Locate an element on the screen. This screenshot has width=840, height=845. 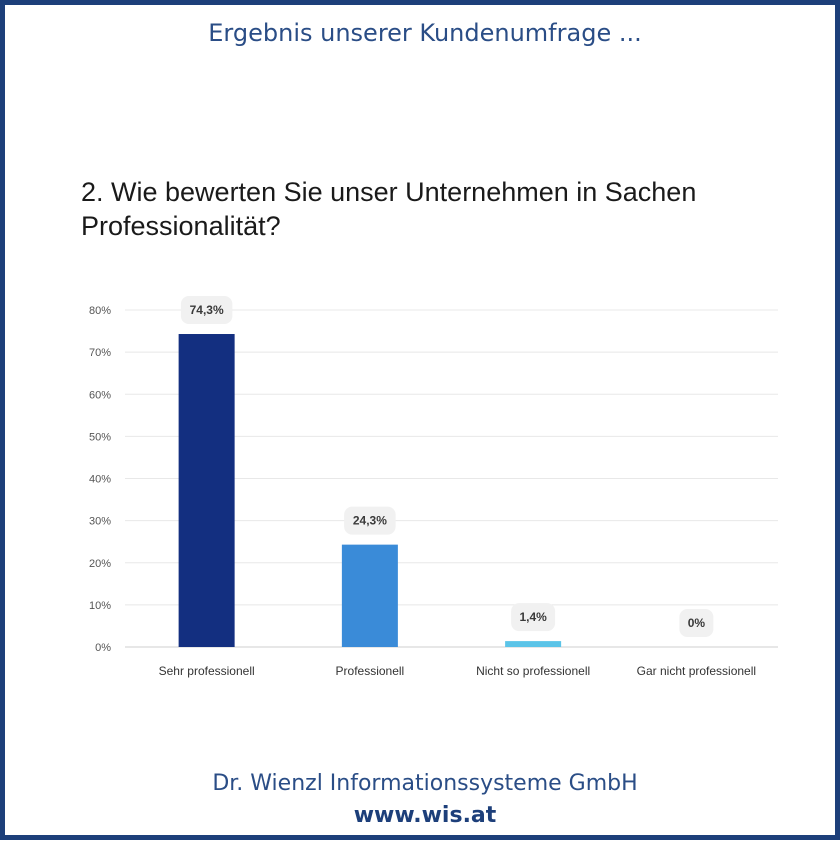
y-tick-label: 80% is located at coordinates (100, 311).